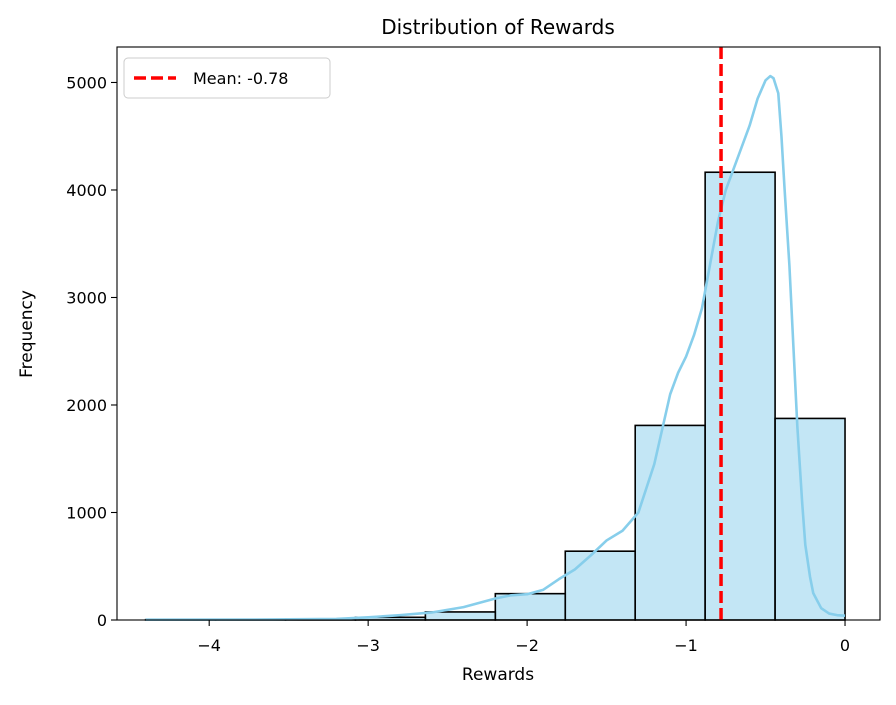 Image resolution: width=896 pixels, height=705 pixels. Describe the element at coordinates (527, 645) in the screenshot. I see `x-tick-label: −2` at that location.